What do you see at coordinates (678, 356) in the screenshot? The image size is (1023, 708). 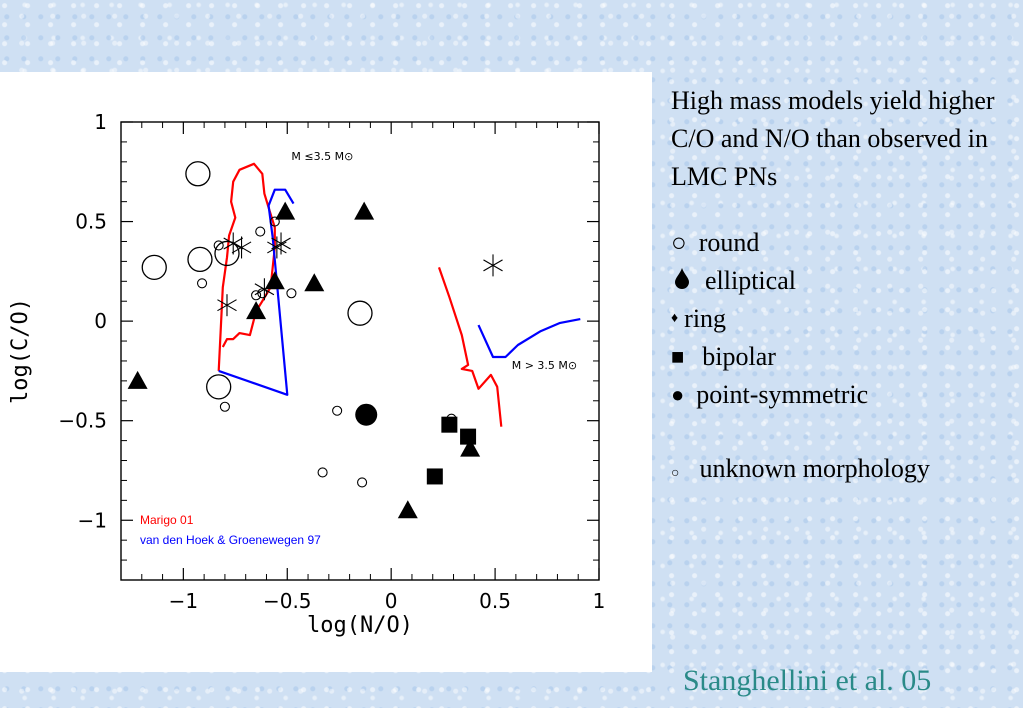 I see `filled-square-icon: ■` at bounding box center [678, 356].